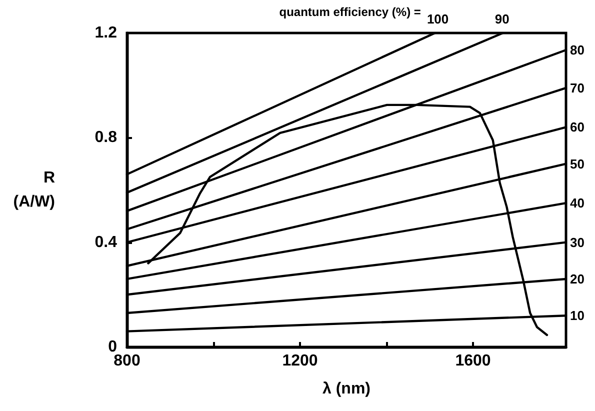 The width and height of the screenshot is (595, 411). Describe the element at coordinates (437, 19) in the screenshot. I see `series-label: 100` at that location.